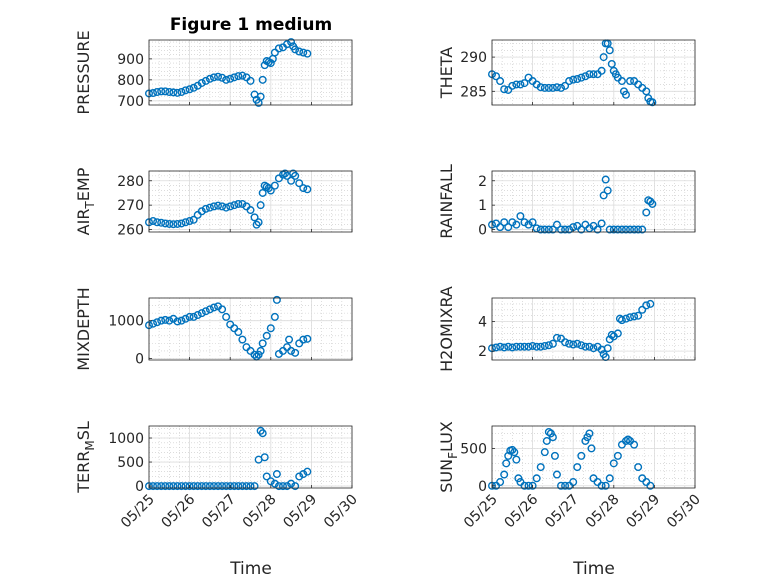  Describe the element at coordinates (130, 81) in the screenshot. I see `y-tick-label: 800` at that location.